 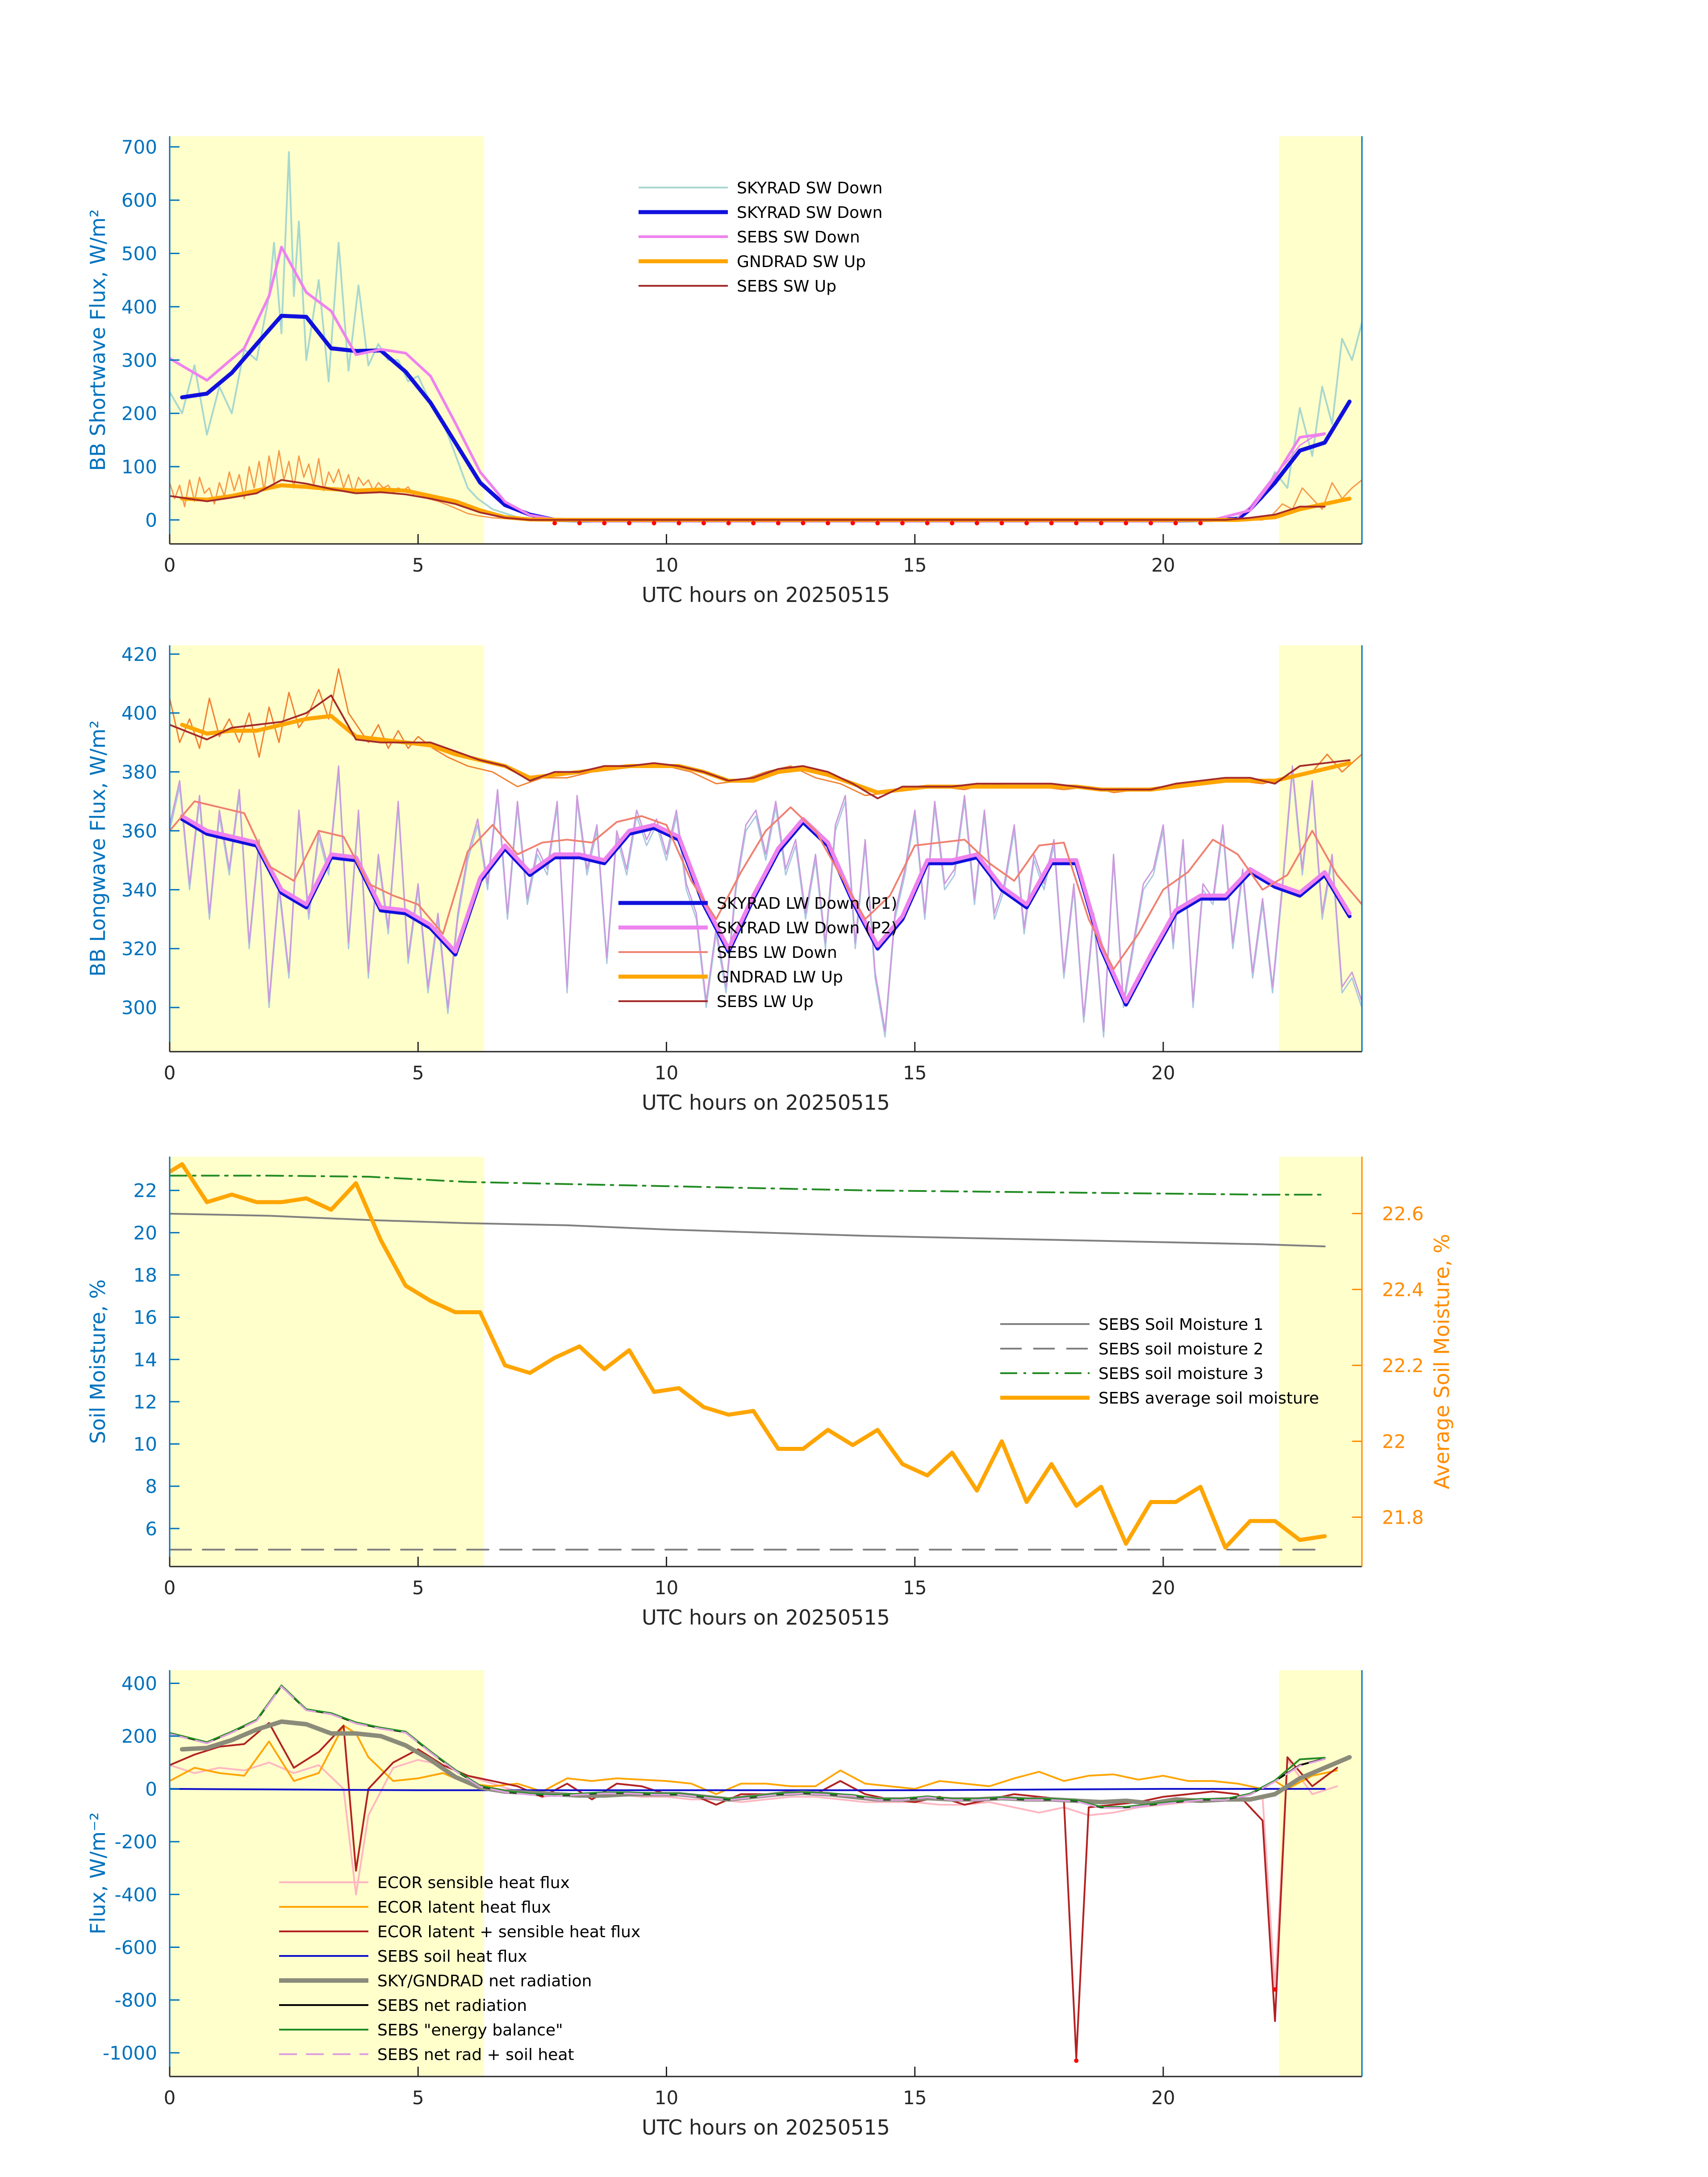 What do you see at coordinates (452, 2006) in the screenshot?
I see `legend-label: SEBS net radiation` at bounding box center [452, 2006].